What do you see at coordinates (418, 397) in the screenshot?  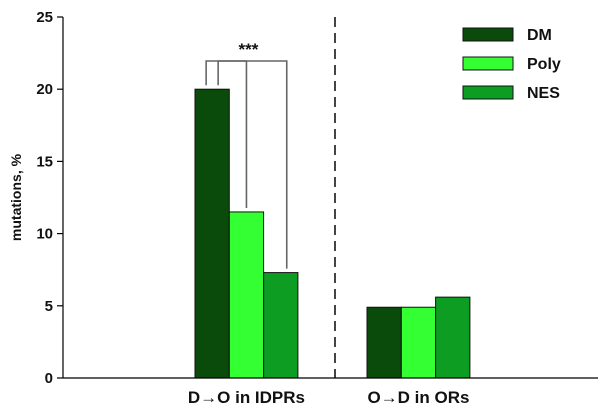 I see `x-category-label: O→D in ORs` at bounding box center [418, 397].